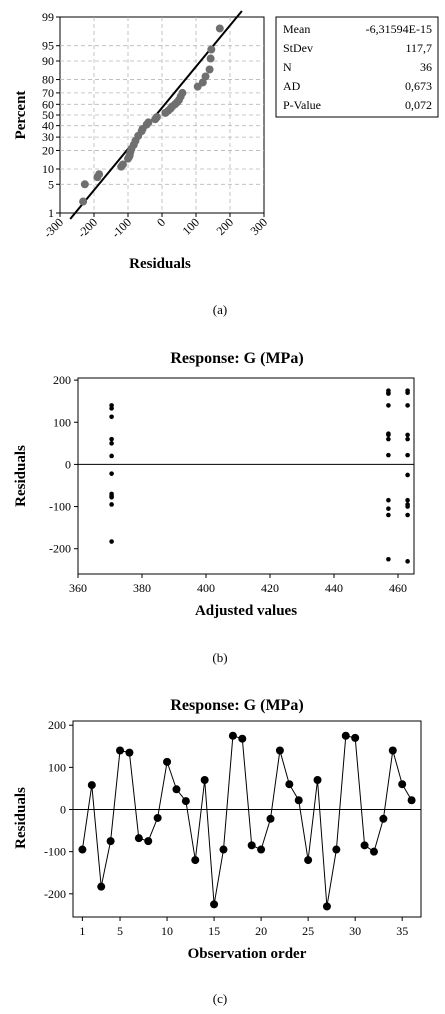 The width and height of the screenshot is (445, 1014). What do you see at coordinates (220, 998) in the screenshot?
I see `caption-c: (c)` at bounding box center [220, 998].